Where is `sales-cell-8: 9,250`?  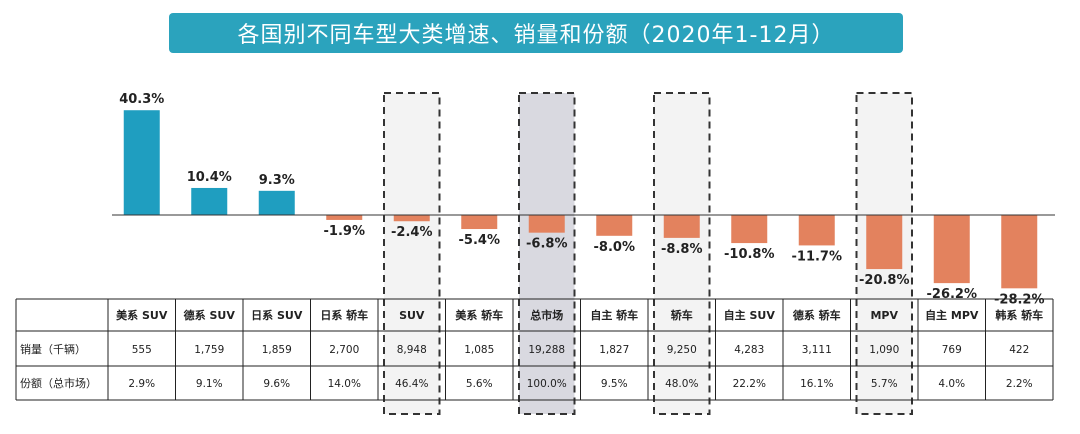
sales-cell-8: 9,250 is located at coordinates (682, 350).